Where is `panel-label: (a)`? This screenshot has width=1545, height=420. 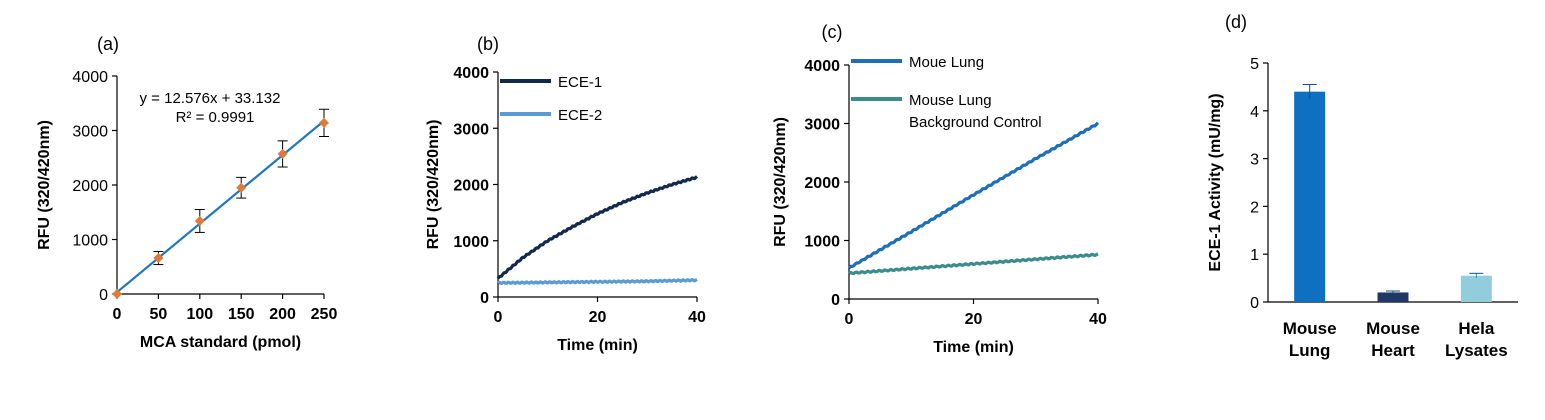 panel-label: (a) is located at coordinates (108, 44).